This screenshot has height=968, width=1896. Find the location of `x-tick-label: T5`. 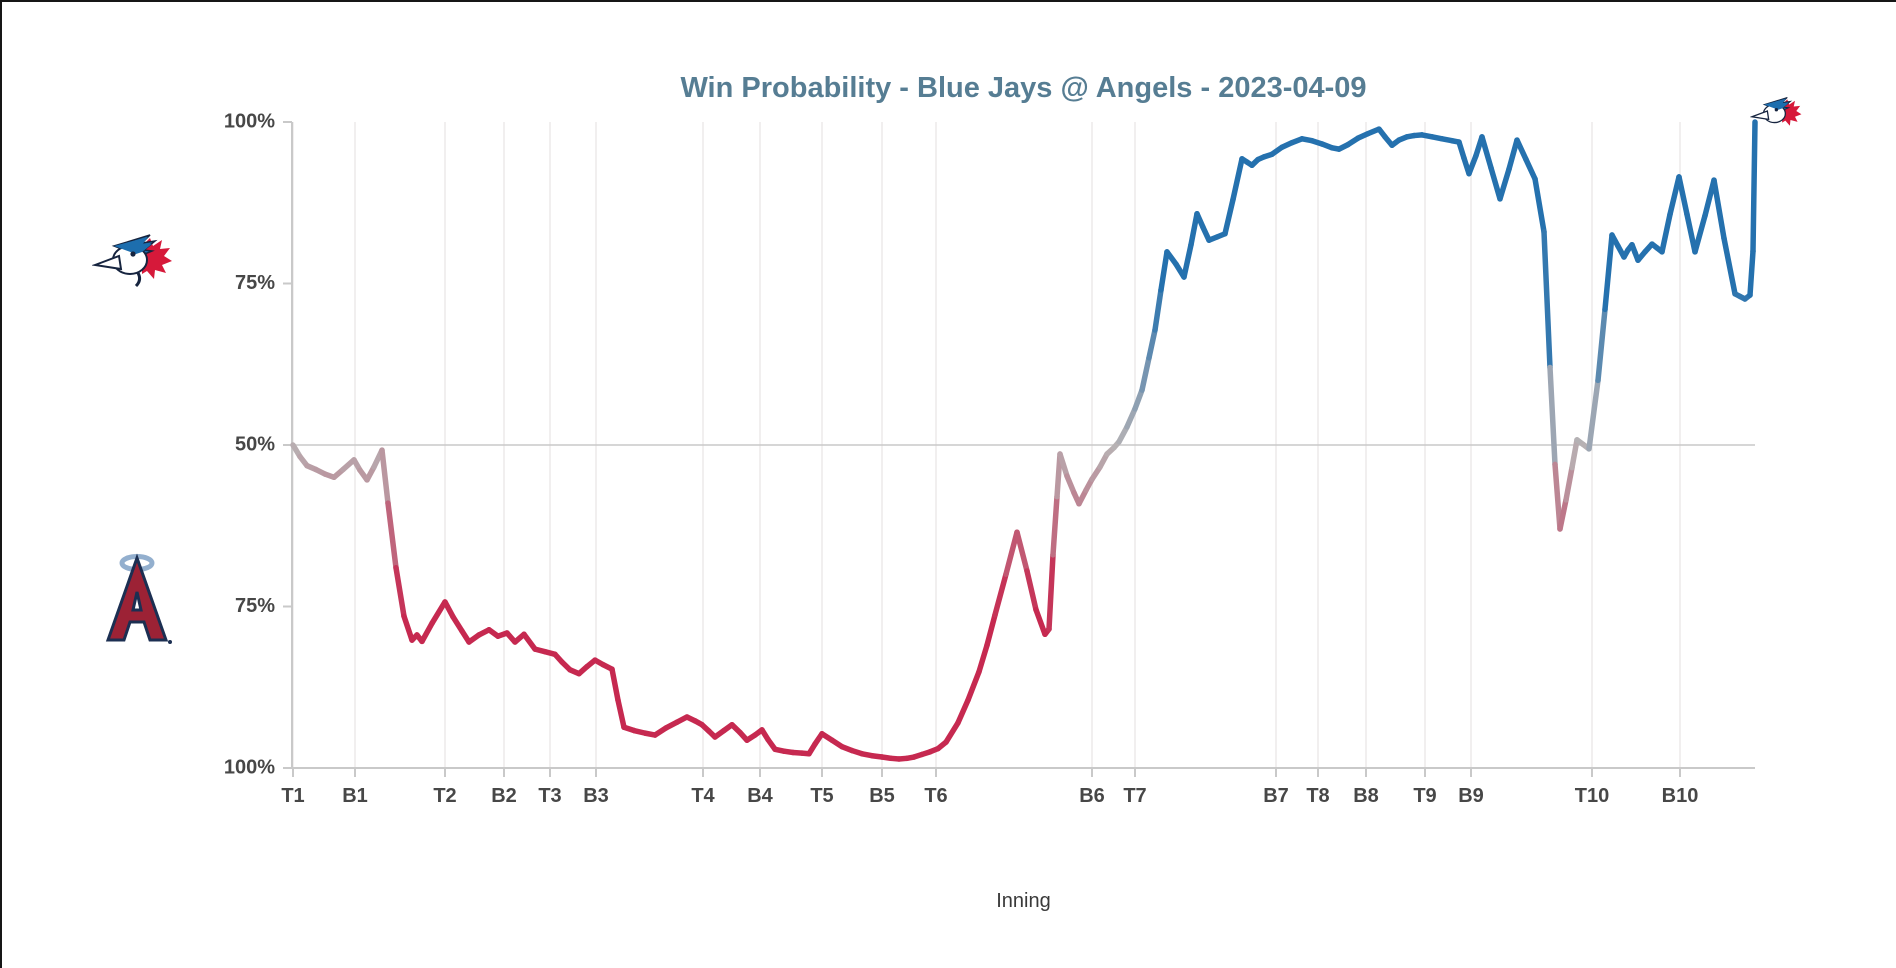

x-tick-label: T5 is located at coordinates (821, 796).